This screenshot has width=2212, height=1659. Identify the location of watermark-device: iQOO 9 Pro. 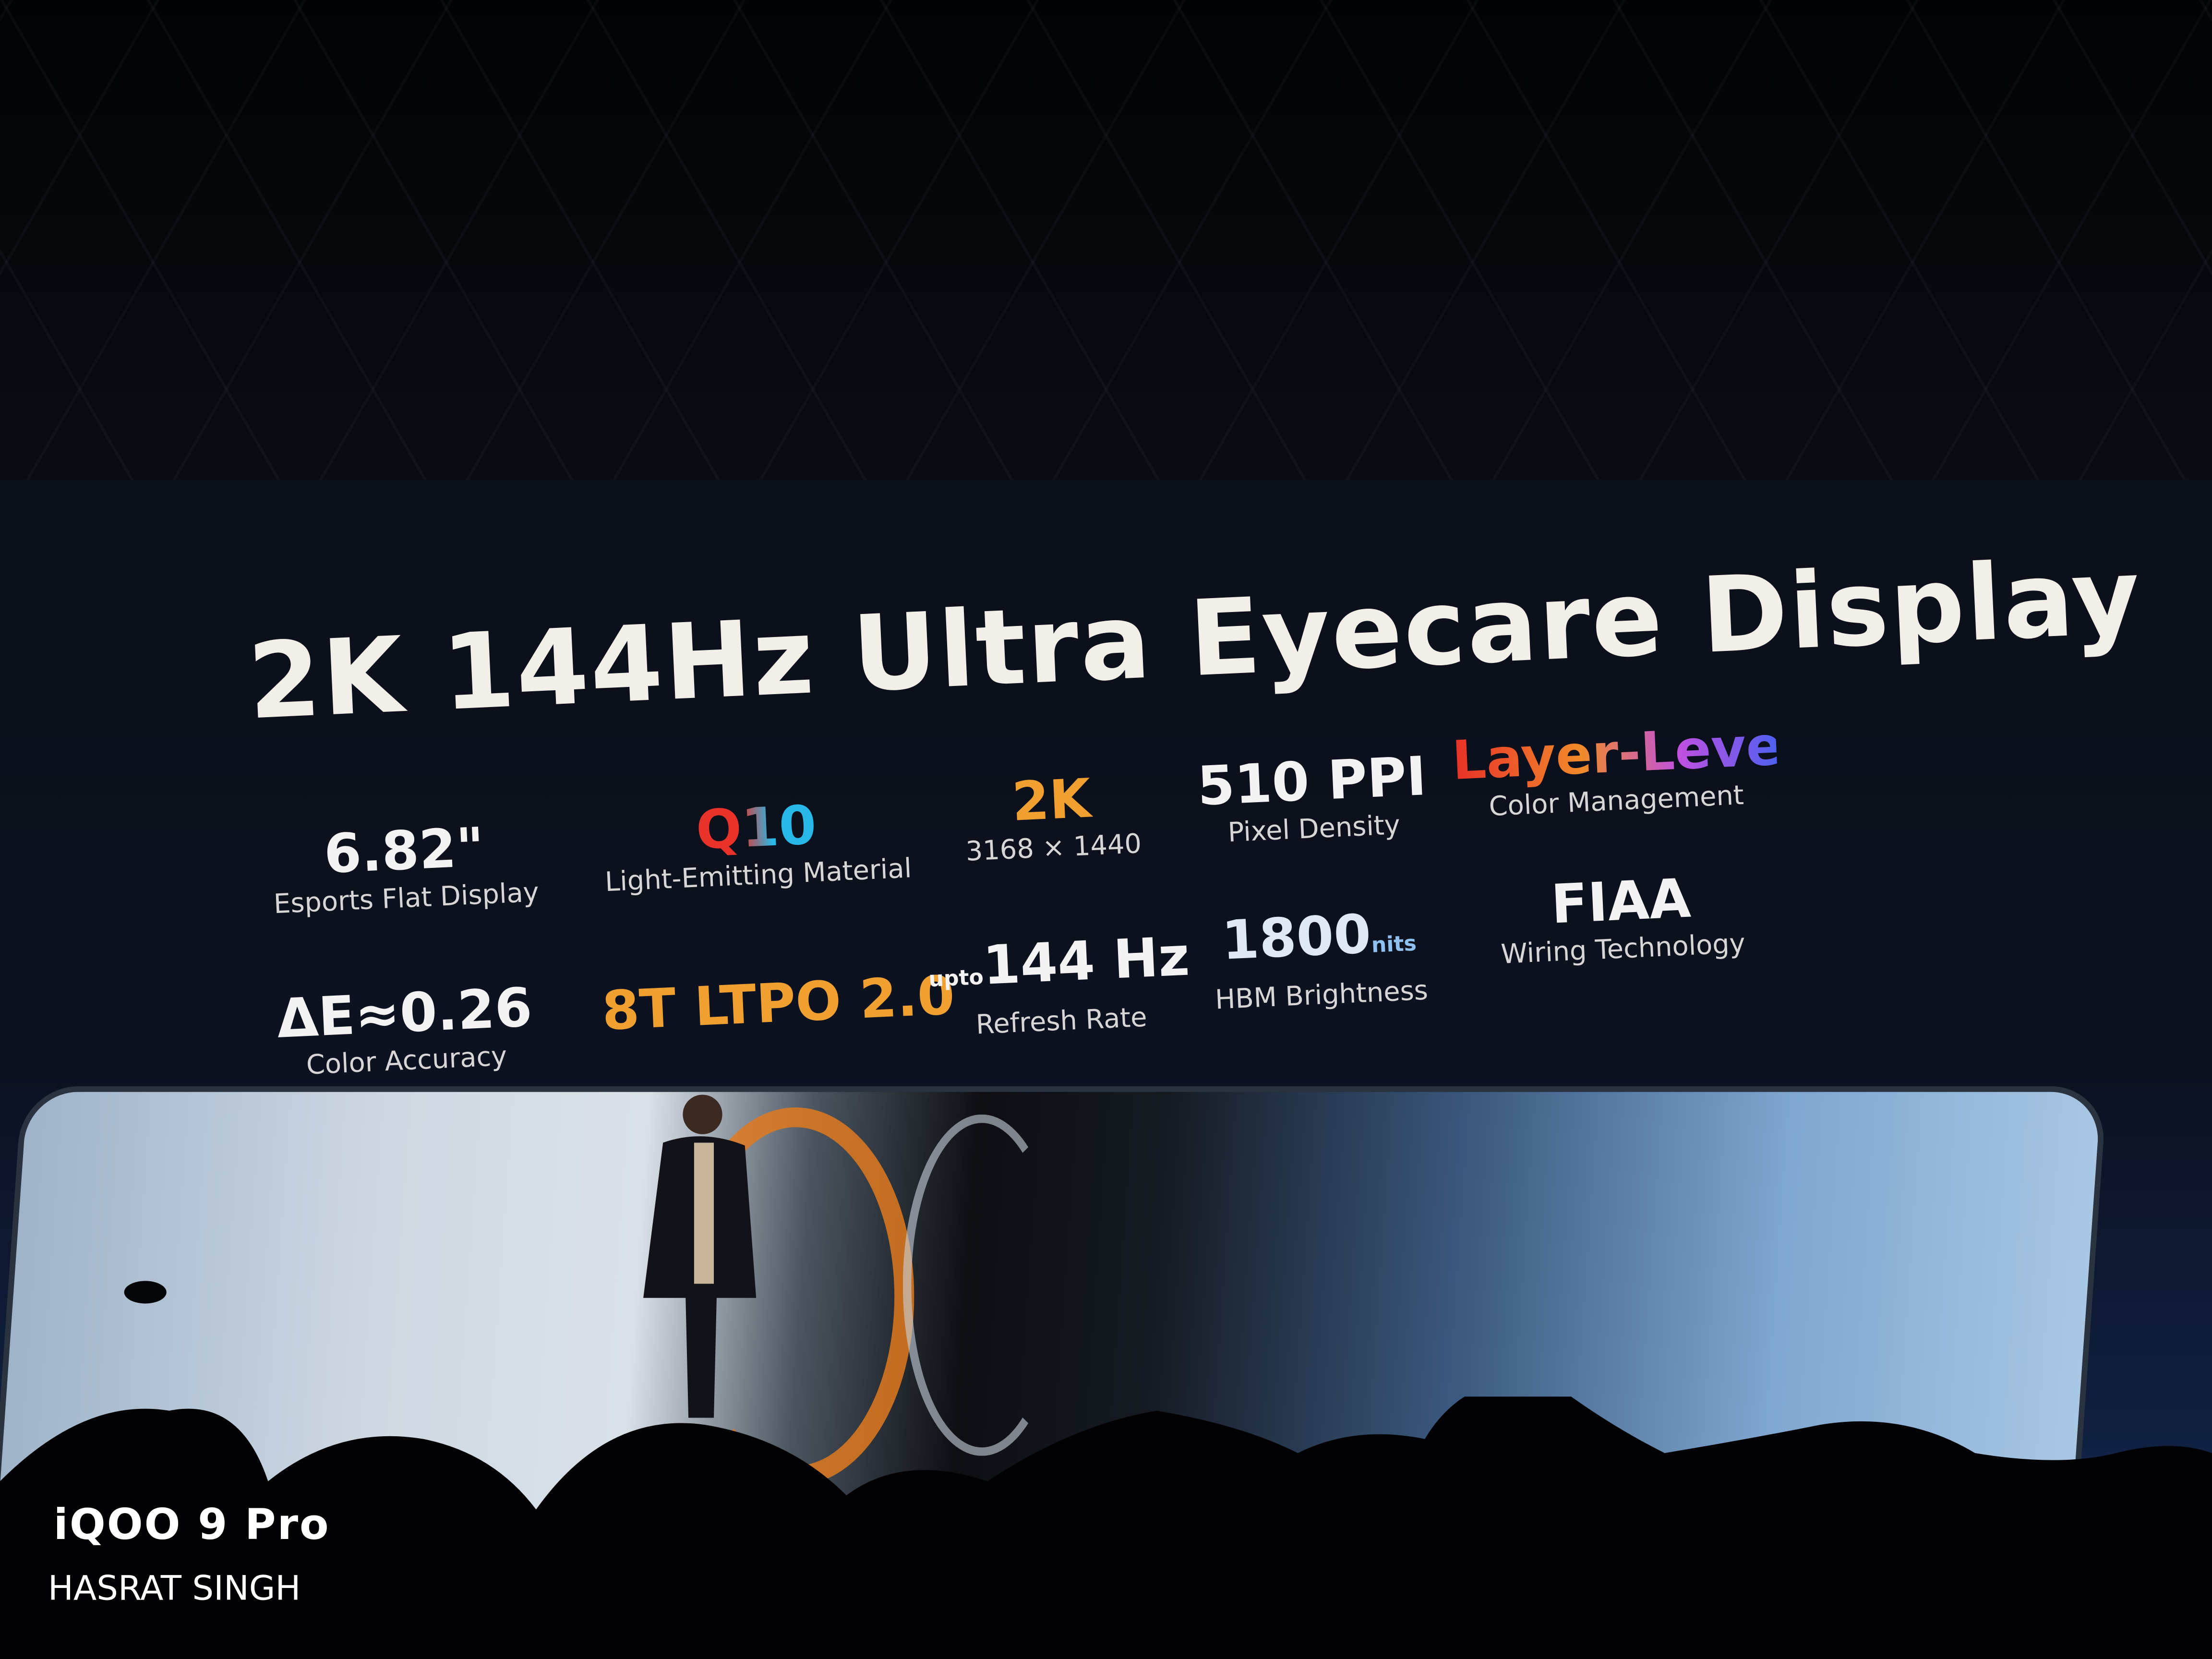
(191, 1526).